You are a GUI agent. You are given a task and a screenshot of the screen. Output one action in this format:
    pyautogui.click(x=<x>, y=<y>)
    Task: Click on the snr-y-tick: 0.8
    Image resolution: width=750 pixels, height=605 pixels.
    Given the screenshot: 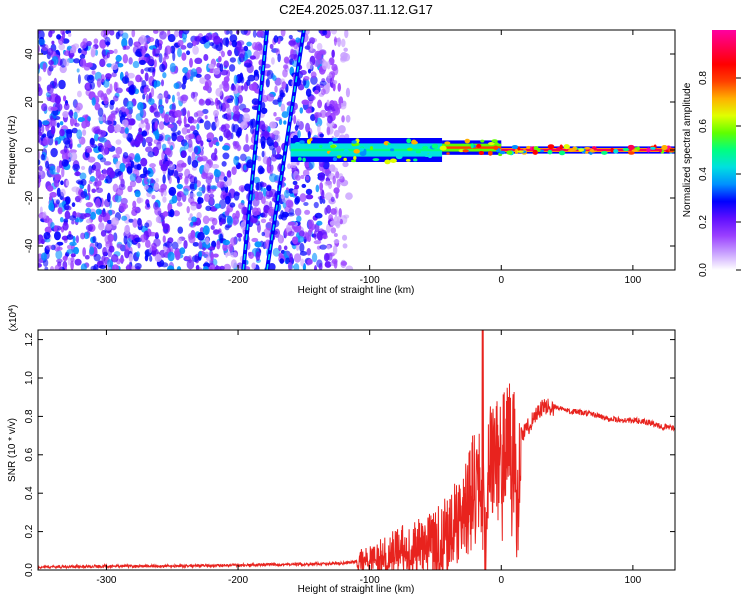 What is the action you would take?
    pyautogui.click(x=29, y=416)
    